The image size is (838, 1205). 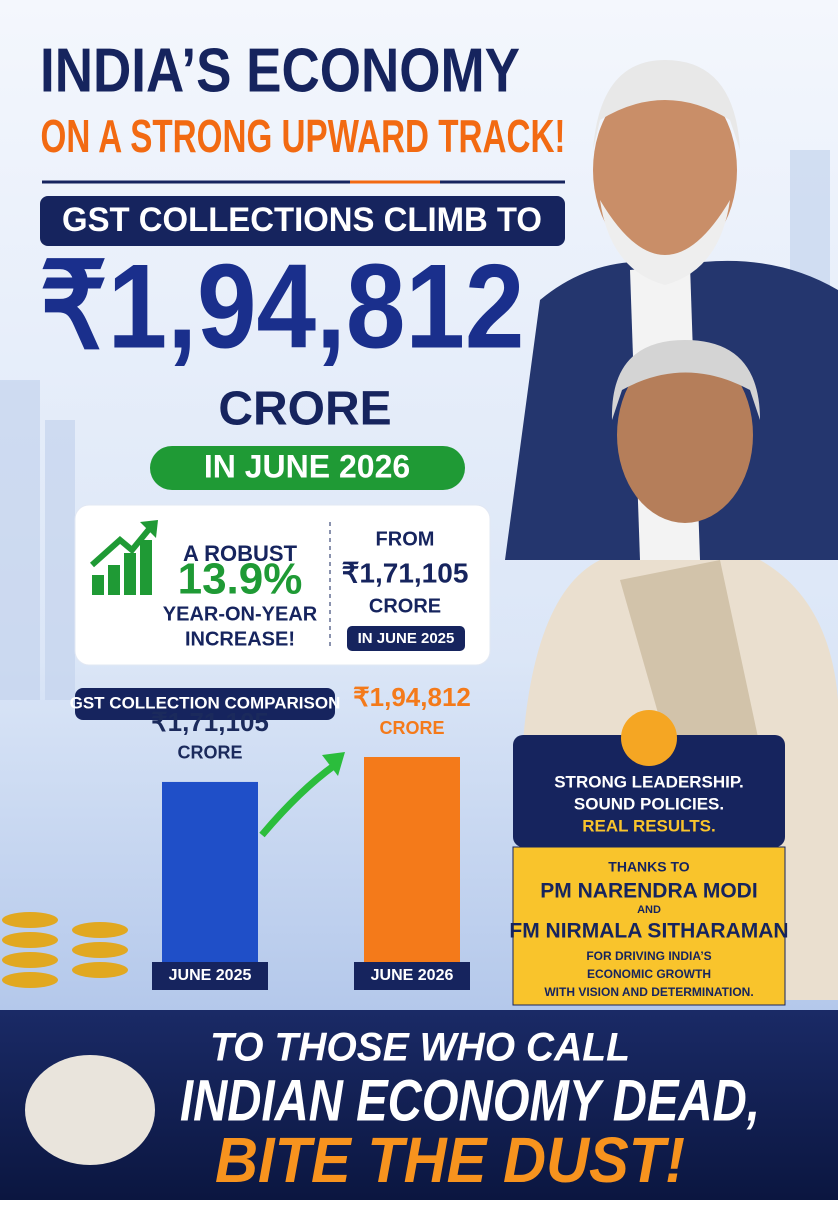 I want to click on stat-right-1: ₹1,71,105, so click(x=405, y=572).